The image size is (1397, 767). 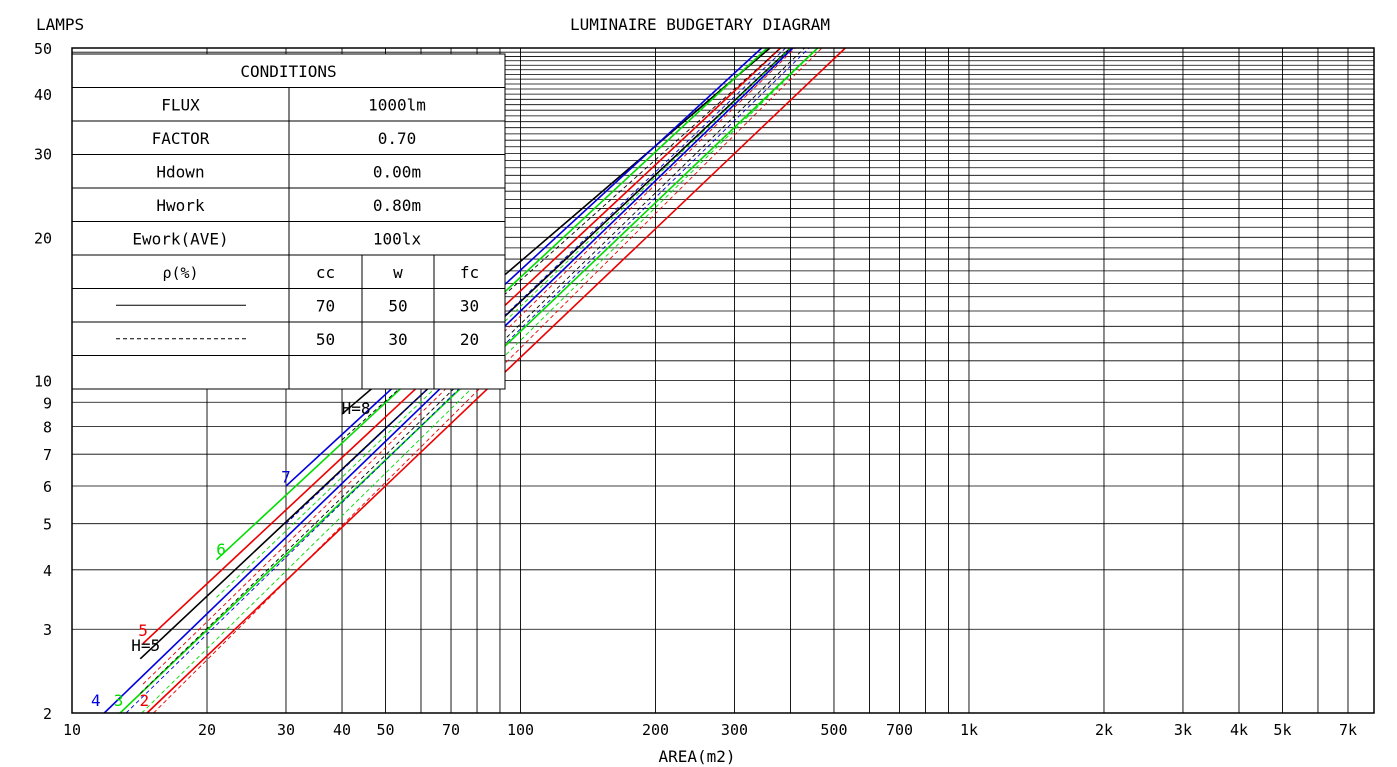 I want to click on reflectance-column: fc, so click(x=469, y=272).